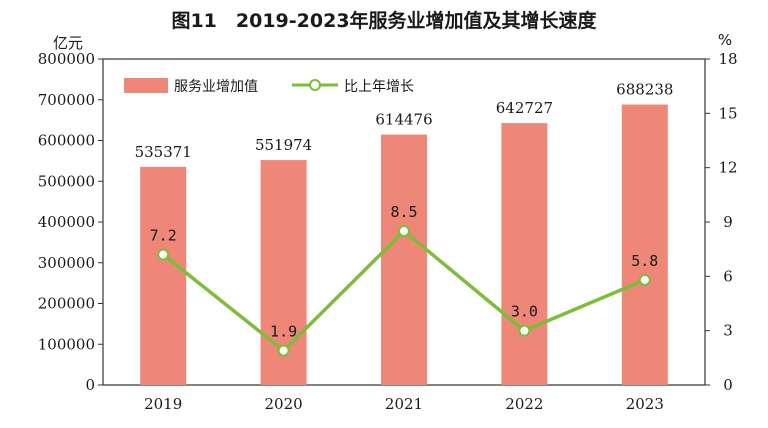 The image size is (768, 428). Describe the element at coordinates (384, 20) in the screenshot. I see `chart-title: 图11 2019-2023年服务业增加值及其增长速度` at that location.